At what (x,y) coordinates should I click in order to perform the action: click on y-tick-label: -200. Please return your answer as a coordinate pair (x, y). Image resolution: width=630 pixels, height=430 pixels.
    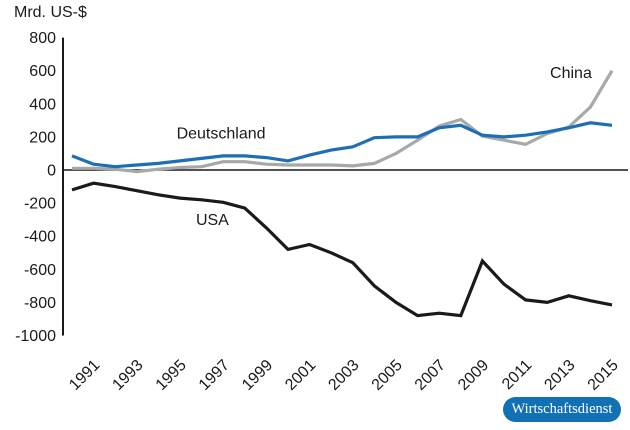
    Looking at the image, I should click on (40, 204).